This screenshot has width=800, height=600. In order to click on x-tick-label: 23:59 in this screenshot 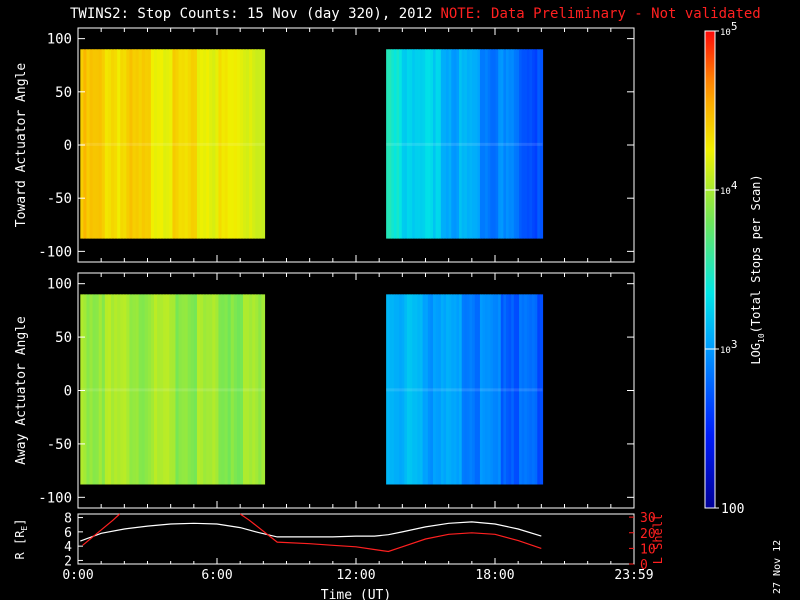, I will do `click(633, 575)`.